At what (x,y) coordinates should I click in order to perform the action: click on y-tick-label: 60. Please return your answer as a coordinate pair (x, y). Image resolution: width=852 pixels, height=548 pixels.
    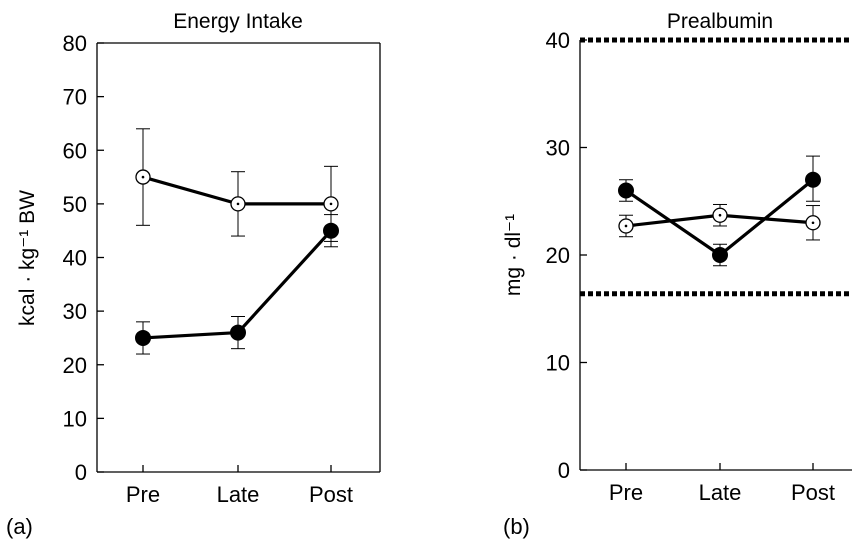
    Looking at the image, I should click on (75, 150).